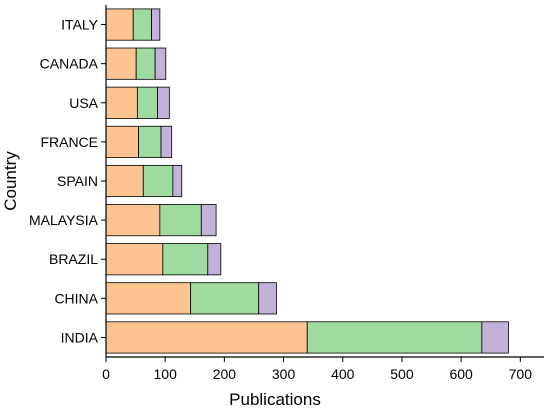  I want to click on category-label: FRANCE, so click(69, 142).